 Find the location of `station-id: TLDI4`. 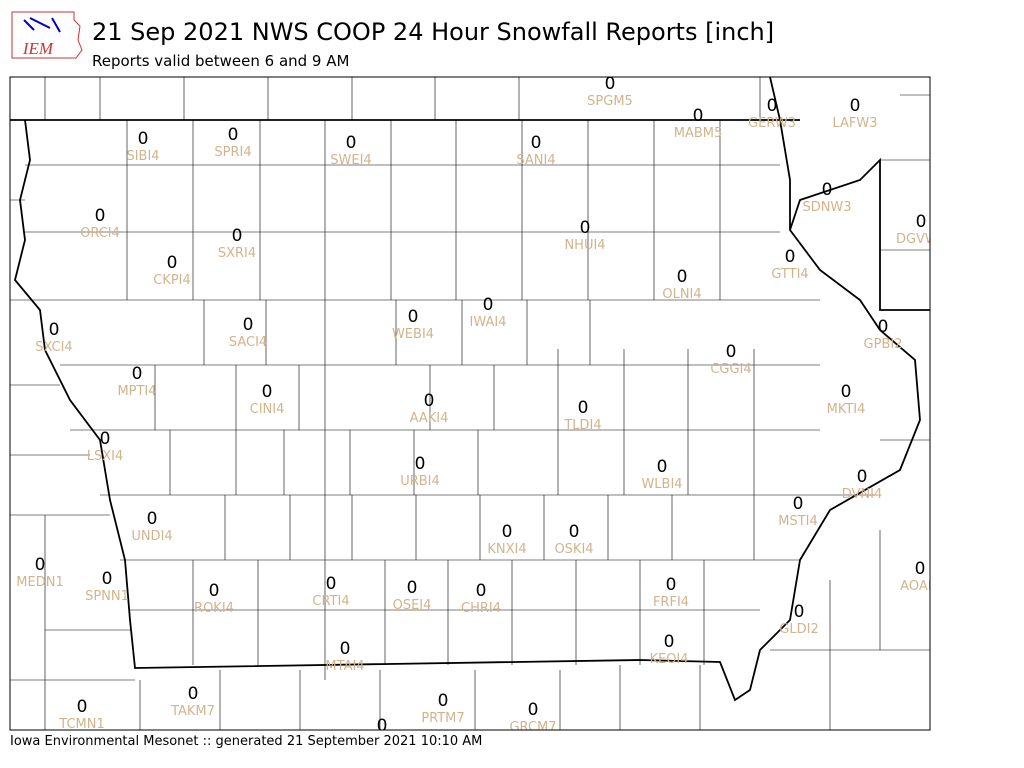

station-id: TLDI4 is located at coordinates (582, 425).